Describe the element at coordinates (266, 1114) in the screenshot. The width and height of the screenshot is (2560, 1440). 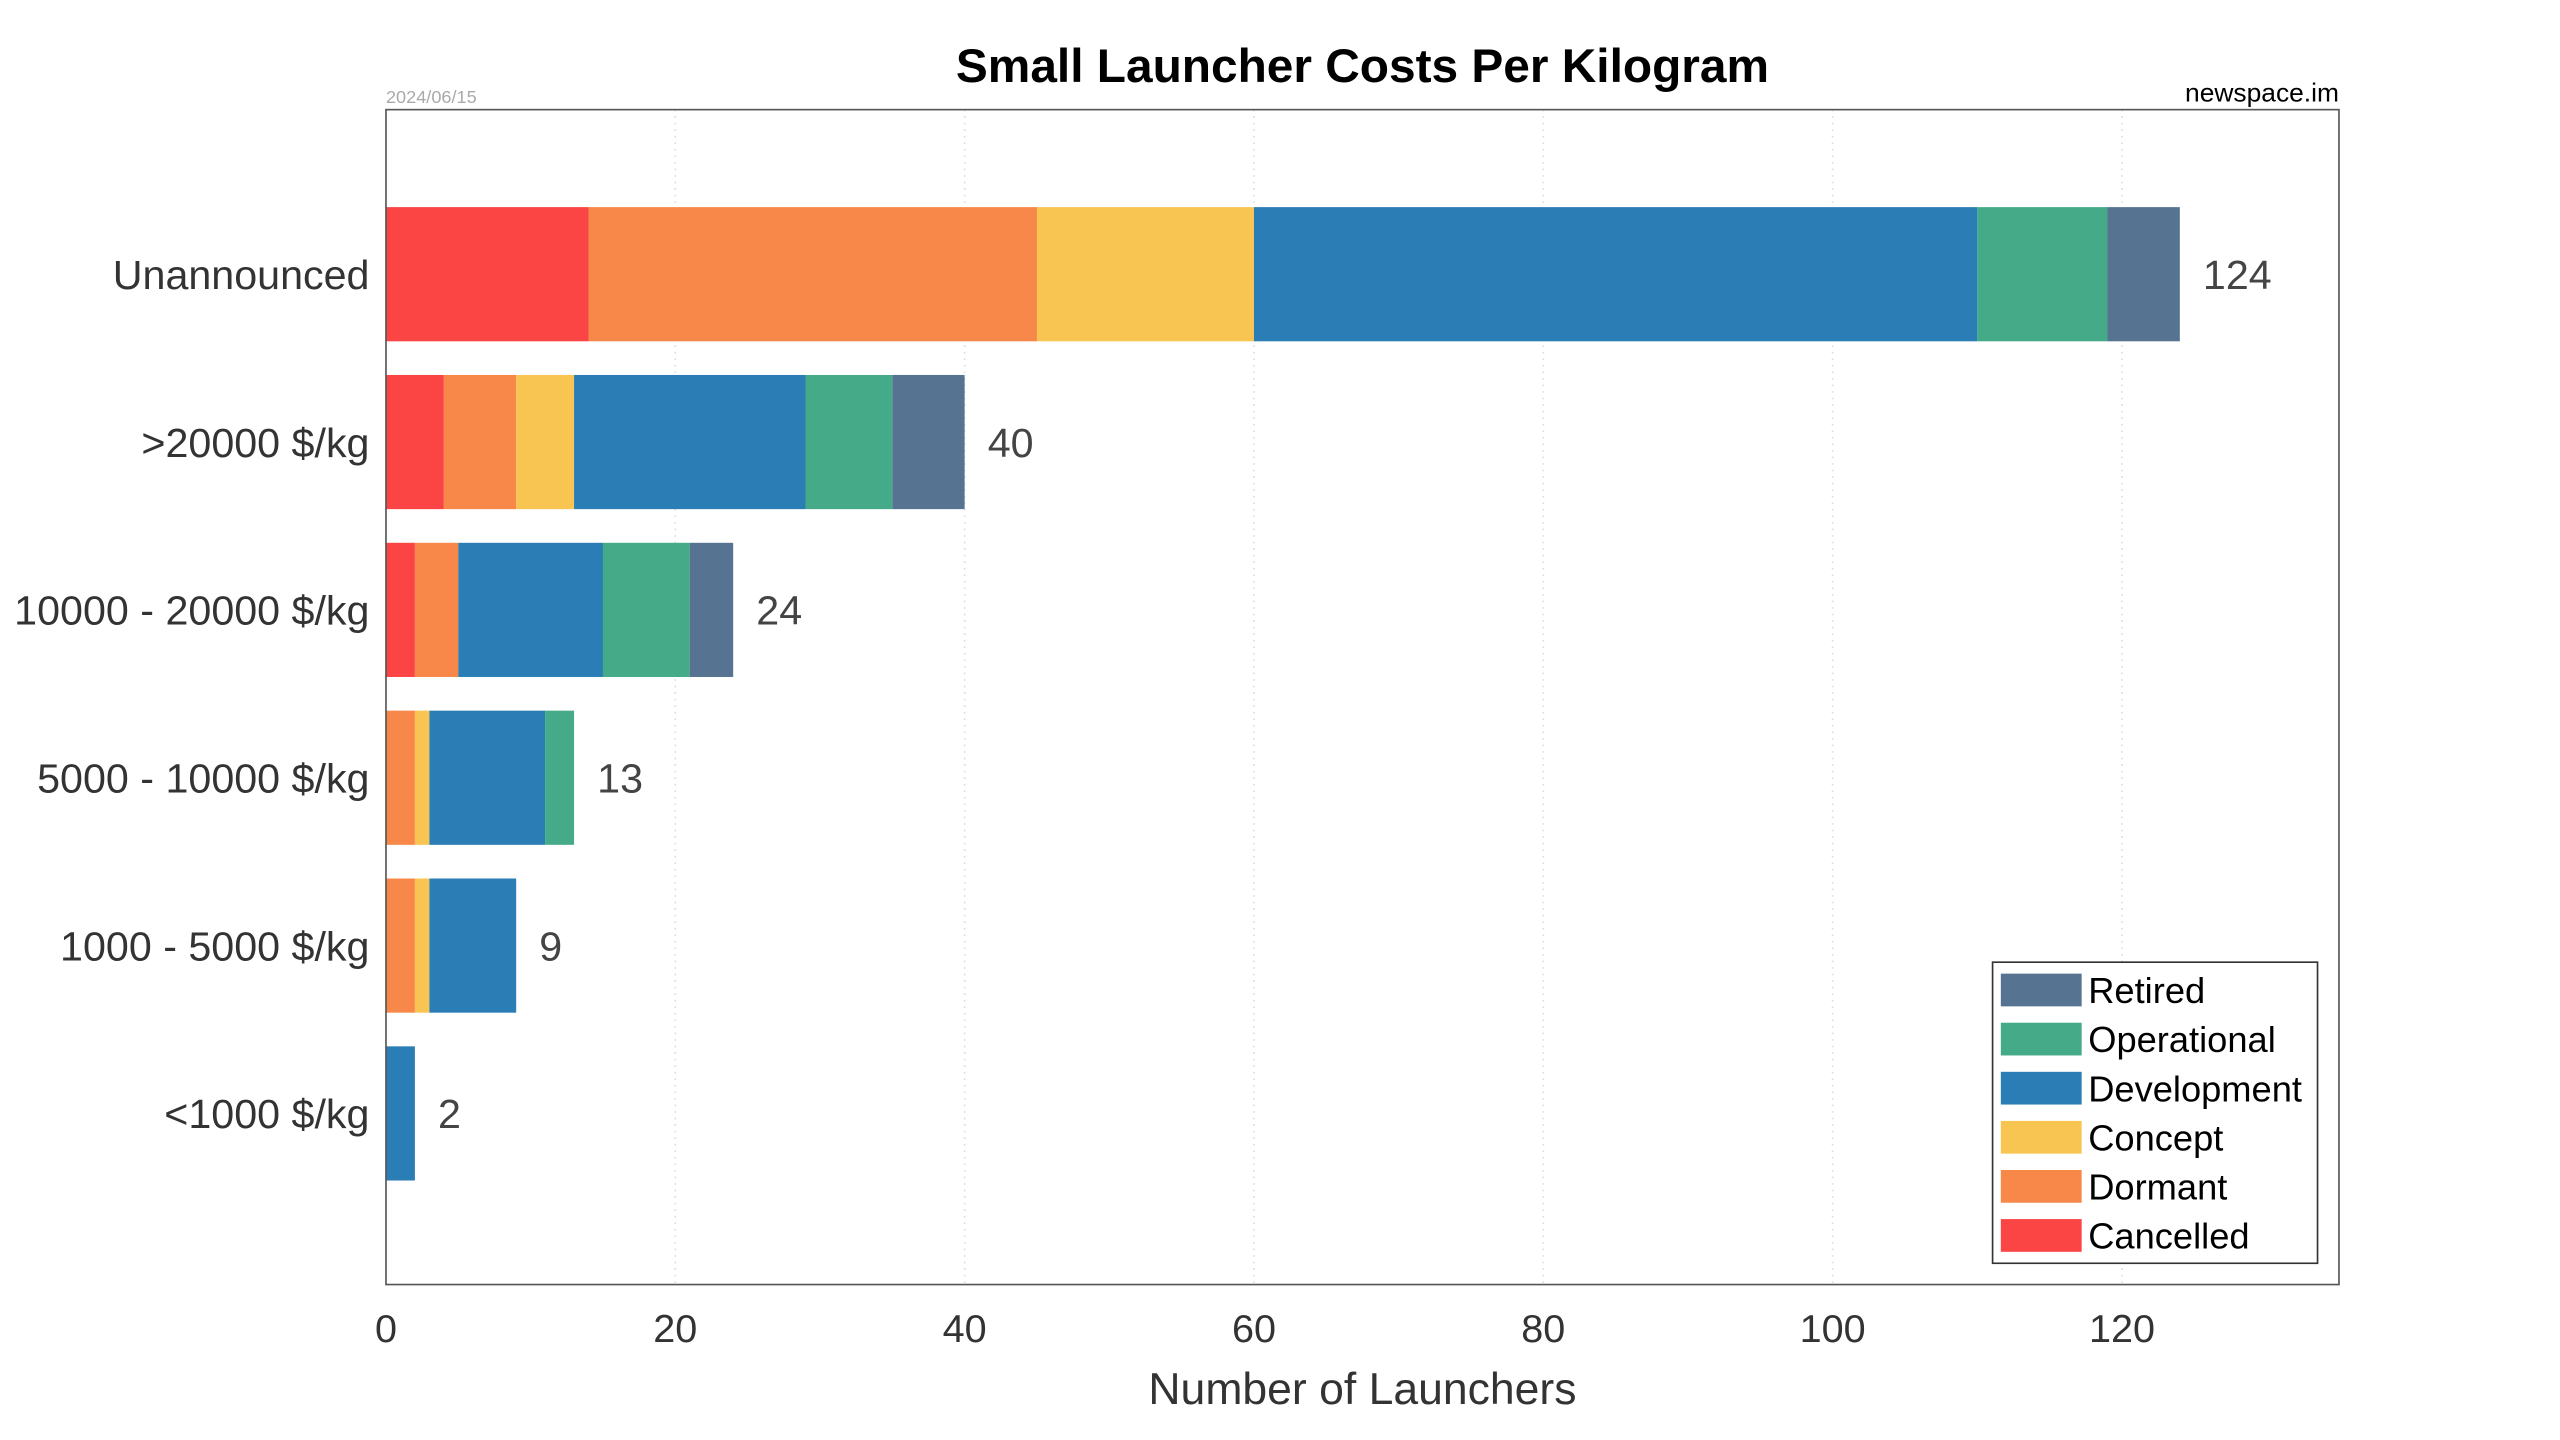
I see `y-tick-label: <1000 $/kg` at that location.